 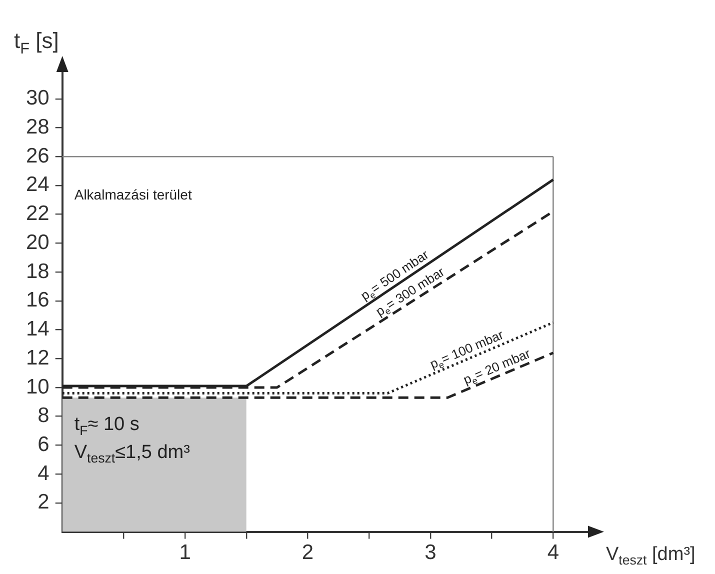 What do you see at coordinates (185, 552) in the screenshot?
I see `x-tick-label: 1` at bounding box center [185, 552].